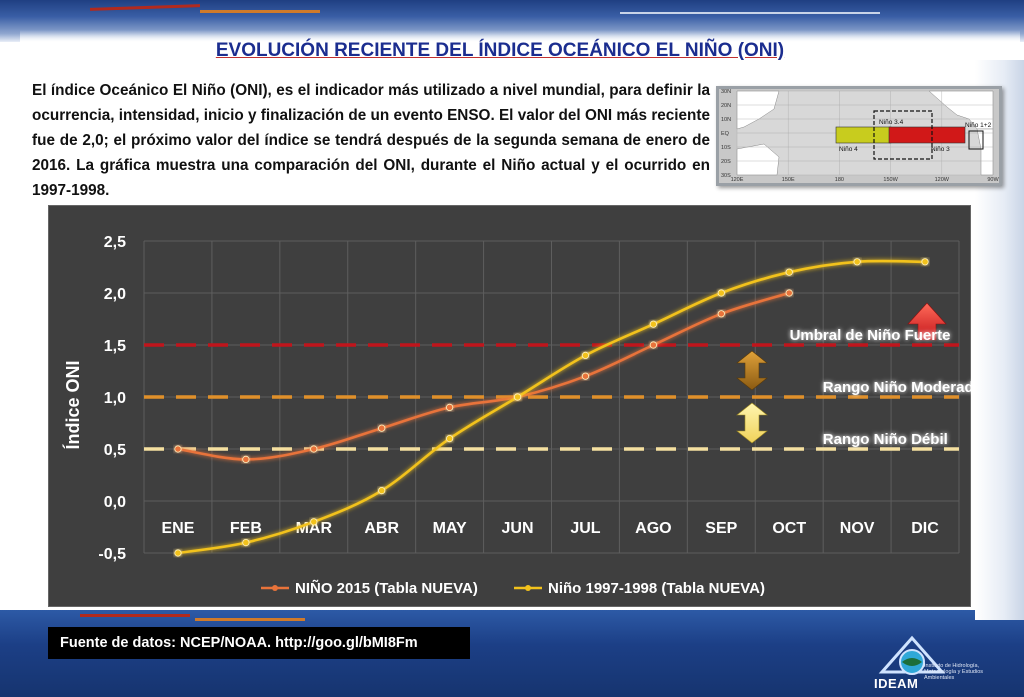  What do you see at coordinates (848, 149) in the screenshot?
I see `nino4-label: Niño 4` at bounding box center [848, 149].